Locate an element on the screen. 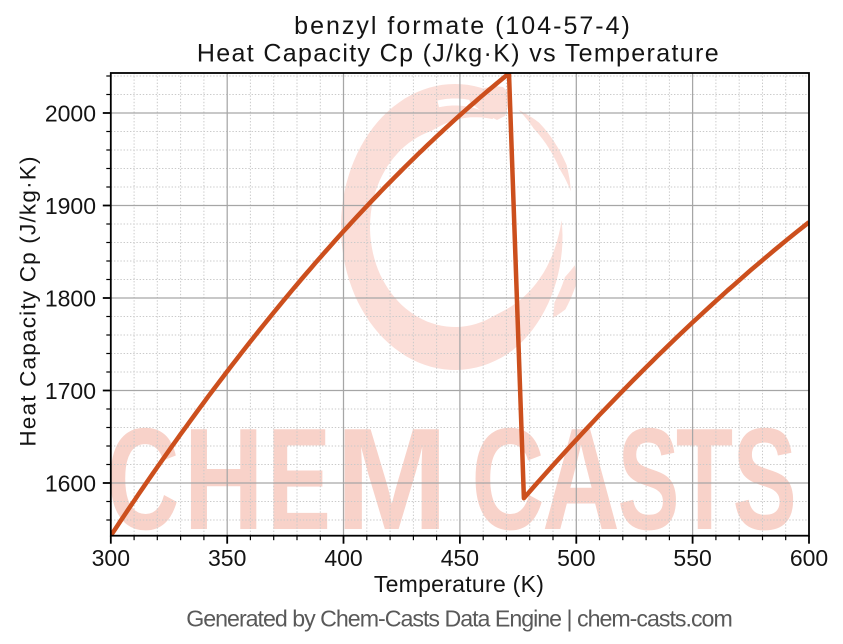  svg-text: 600 is located at coordinates (809, 558).